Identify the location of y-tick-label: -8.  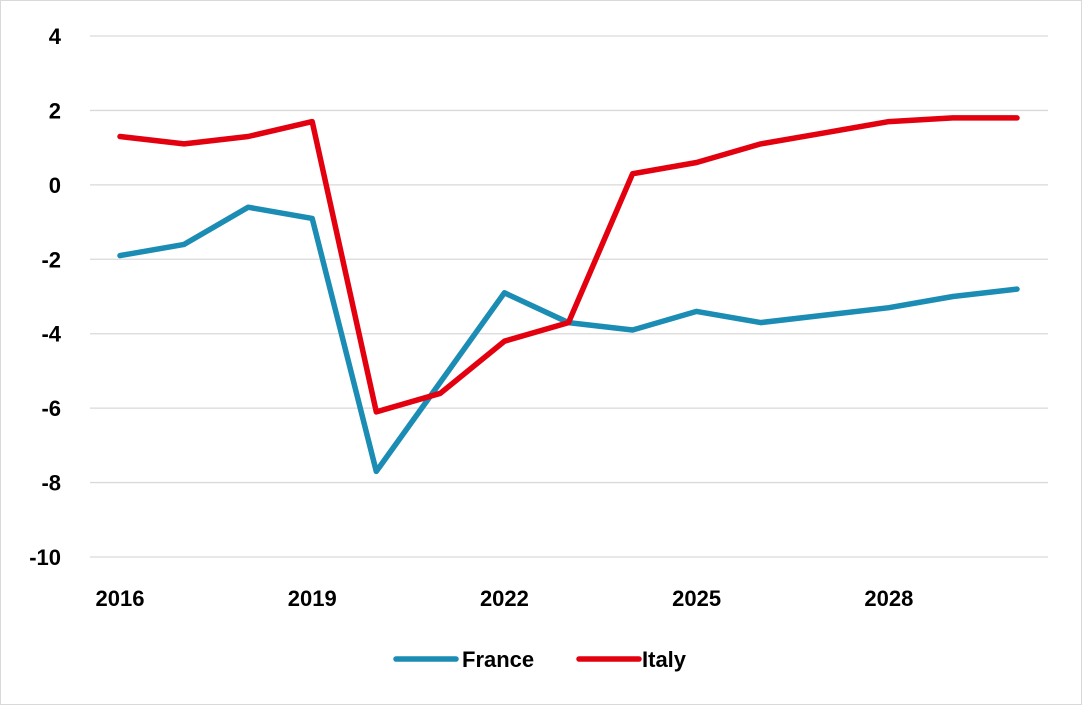
(51, 483).